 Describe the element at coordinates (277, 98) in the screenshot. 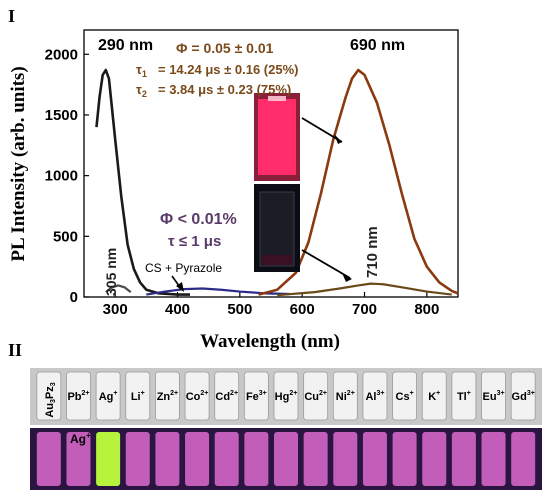

I see `red-vial-cap` at that location.